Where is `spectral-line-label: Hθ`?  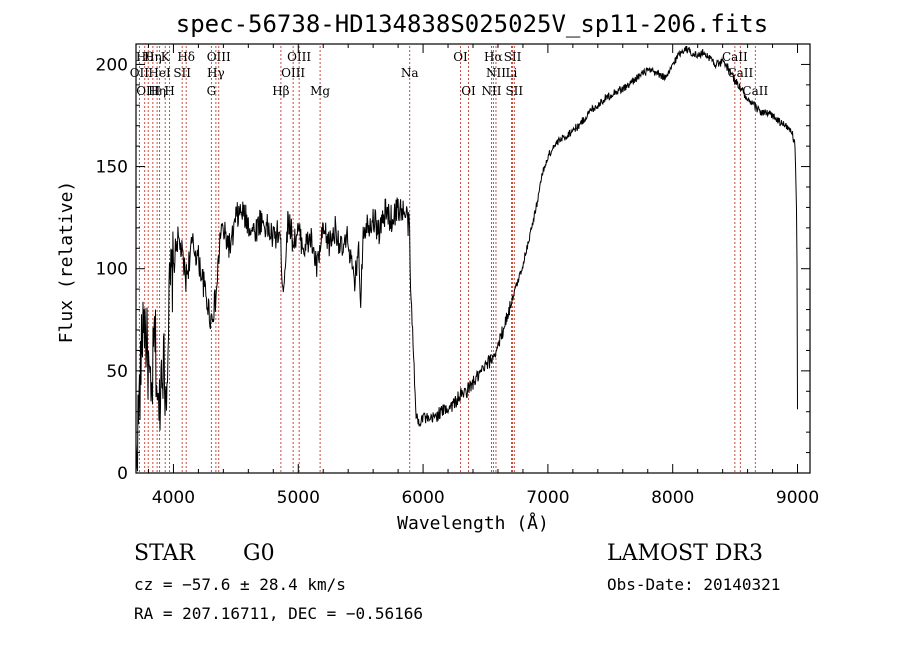 spectral-line-label: Hθ is located at coordinates (145, 57).